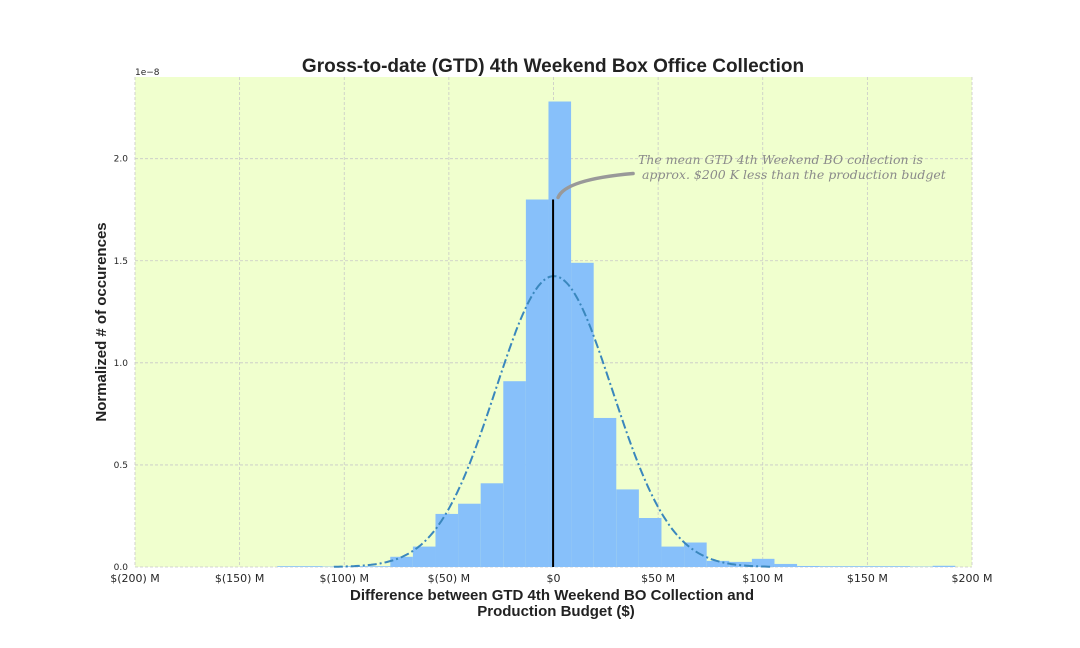 This screenshot has width=1080, height=648. What do you see at coordinates (449, 578) in the screenshot?
I see `x-tick-label-3: $(50) M` at bounding box center [449, 578].